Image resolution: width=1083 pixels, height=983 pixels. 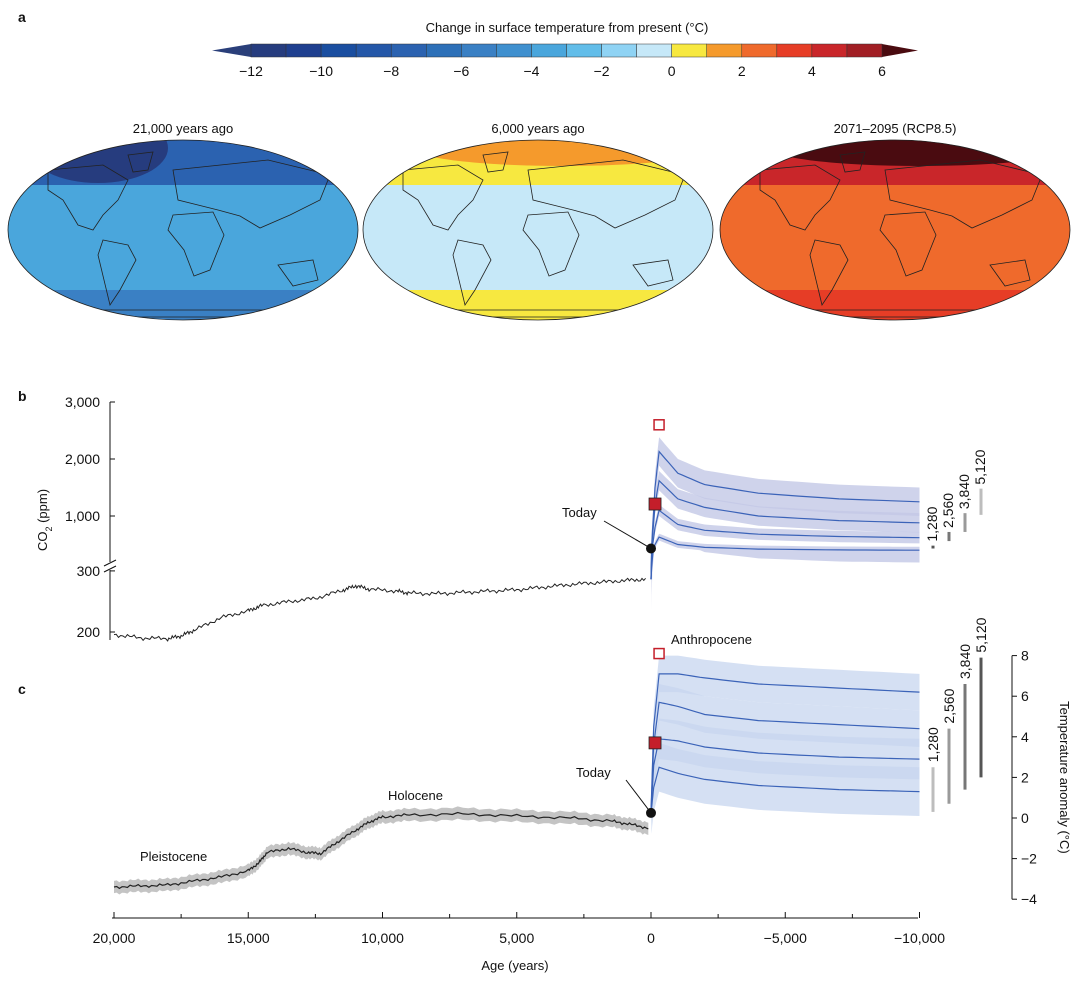 What do you see at coordinates (537, 128) in the screenshot?
I see `map-title: 6,000 years ago` at bounding box center [537, 128].